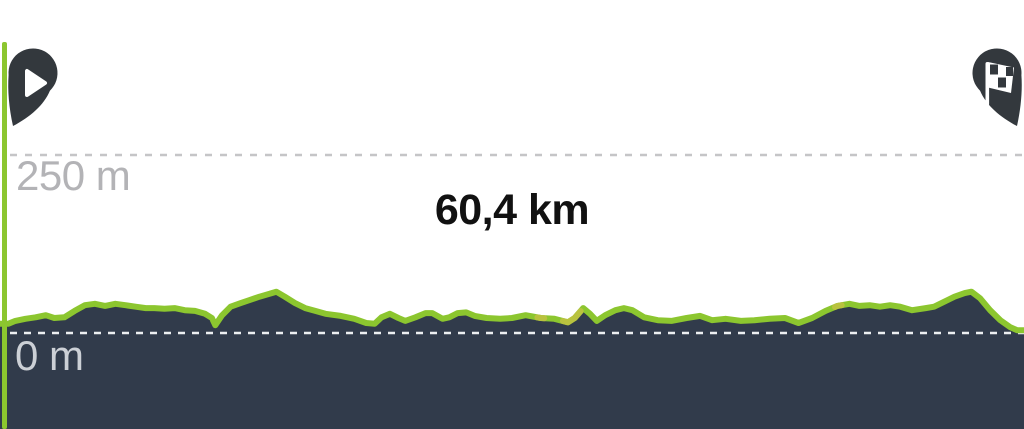 The image size is (1024, 429). I want to click on checkered-flag-icon, so click(999, 84).